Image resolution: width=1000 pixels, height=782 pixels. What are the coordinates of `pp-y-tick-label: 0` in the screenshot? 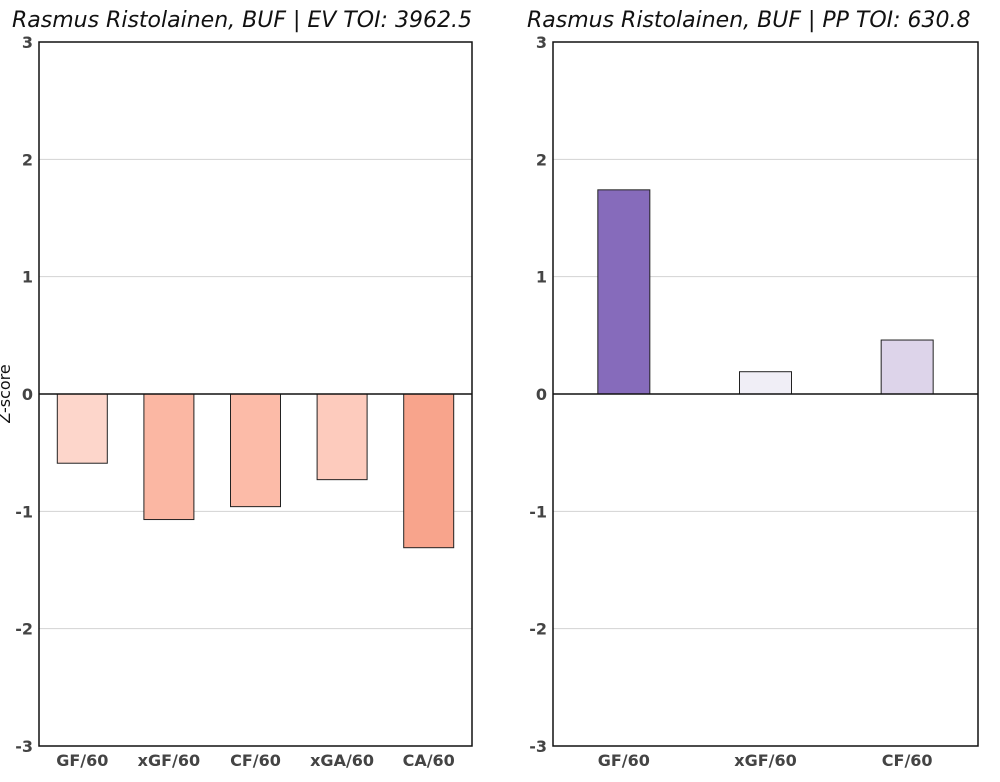 It's located at (541, 394).